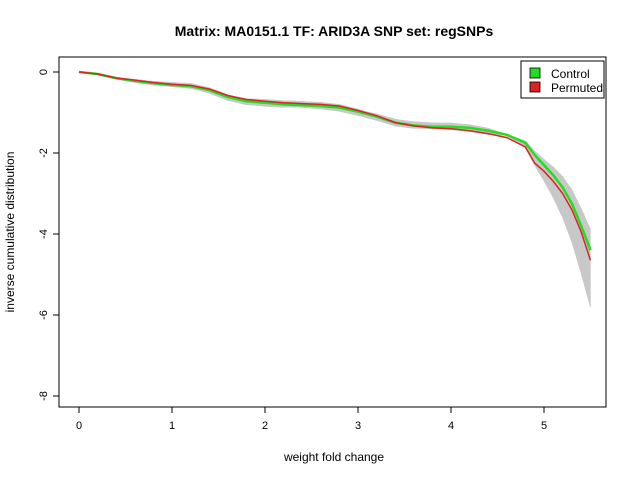 The height and width of the screenshot is (480, 640). Describe the element at coordinates (311, 419) in the screenshot. I see `x-axis: 0 1 2 3 4 5` at that location.